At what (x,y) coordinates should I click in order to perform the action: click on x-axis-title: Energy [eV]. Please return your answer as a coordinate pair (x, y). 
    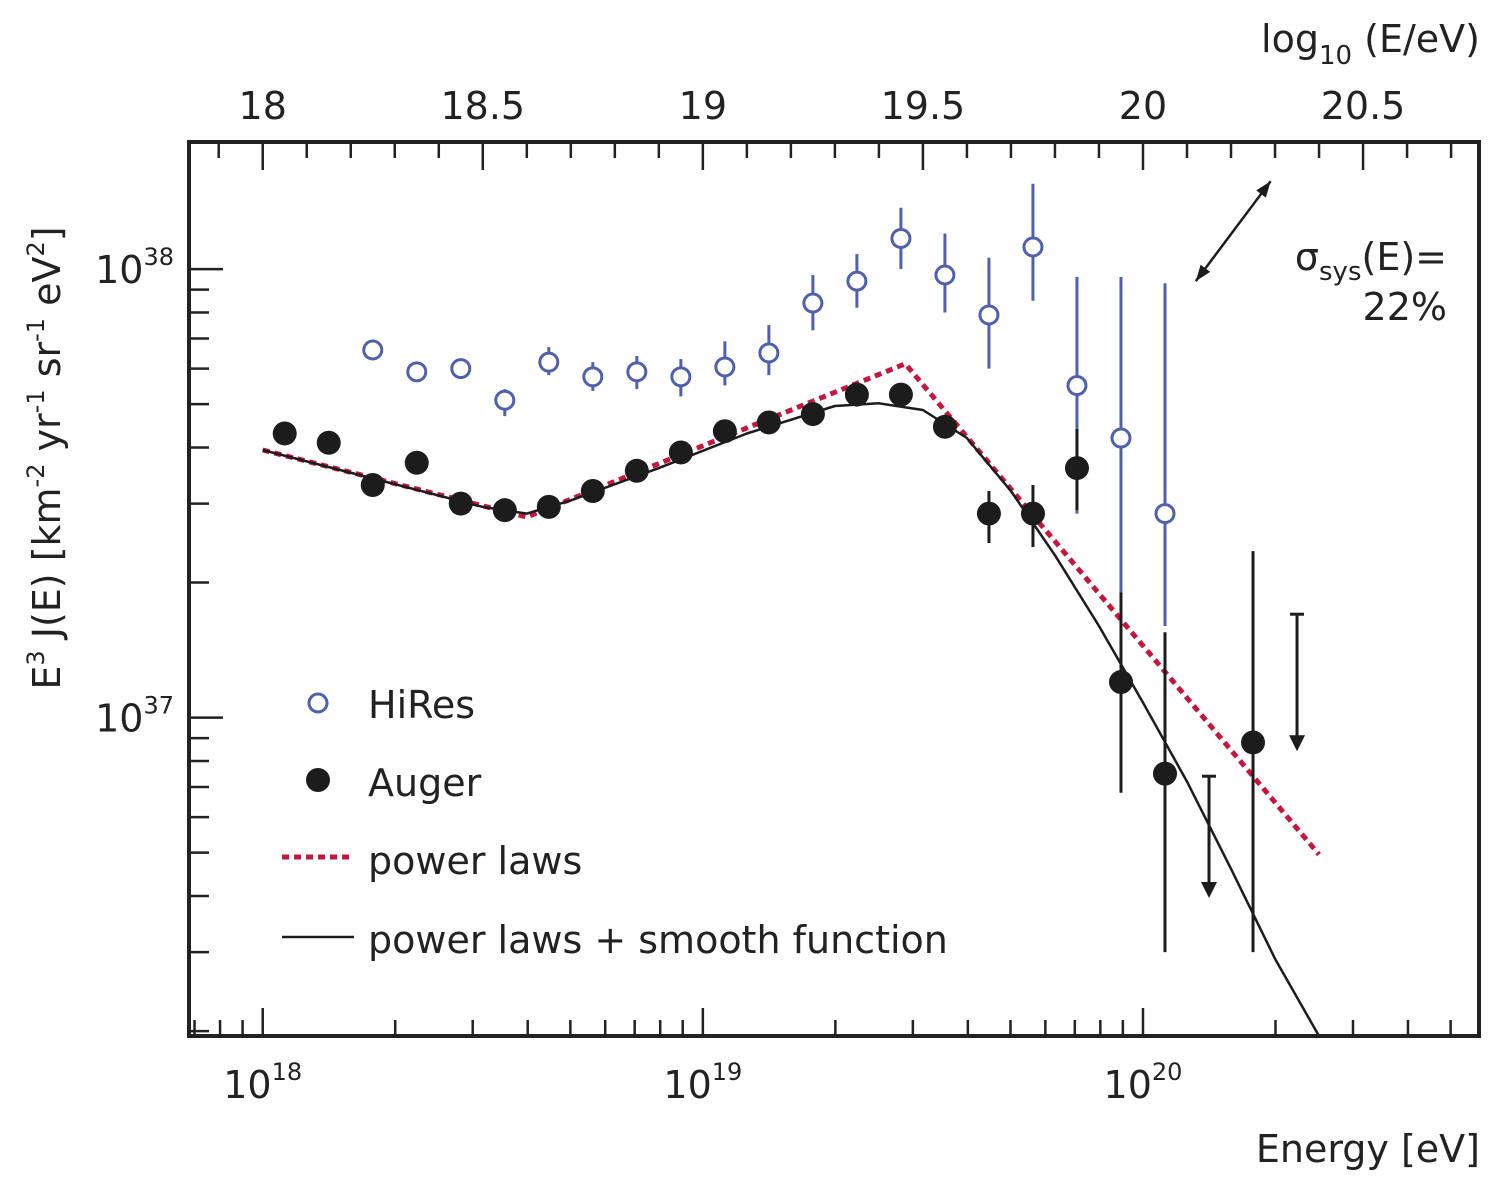
    Looking at the image, I should click on (1368, 1149).